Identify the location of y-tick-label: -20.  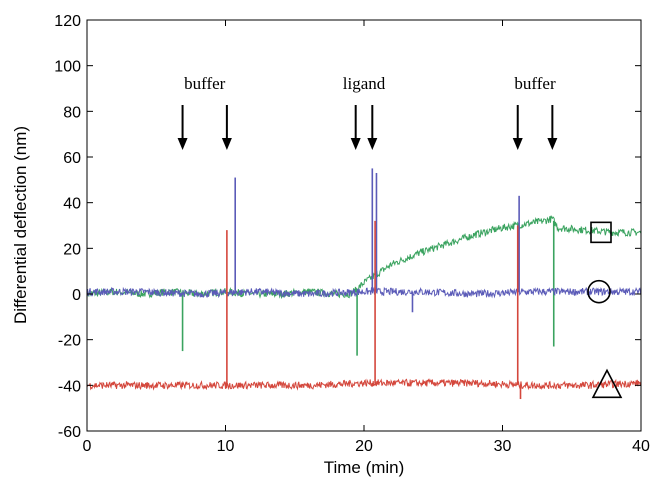
(69, 341).